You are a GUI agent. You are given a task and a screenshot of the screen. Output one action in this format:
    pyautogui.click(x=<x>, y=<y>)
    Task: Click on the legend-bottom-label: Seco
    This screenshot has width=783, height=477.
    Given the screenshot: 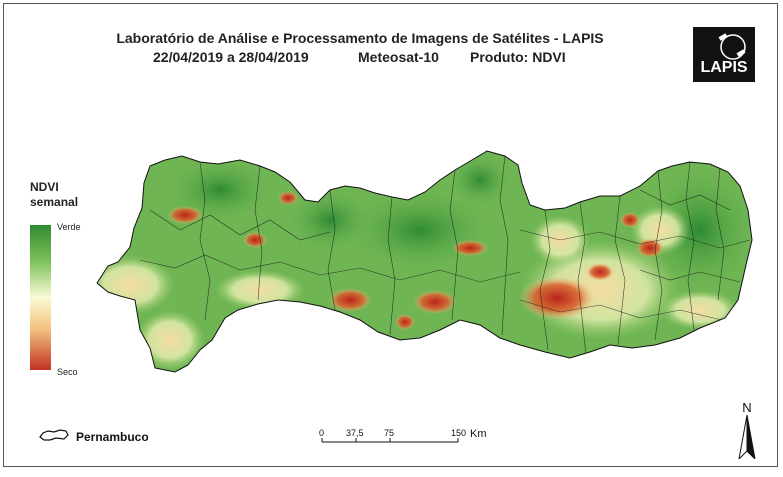 What is the action you would take?
    pyautogui.click(x=67, y=372)
    